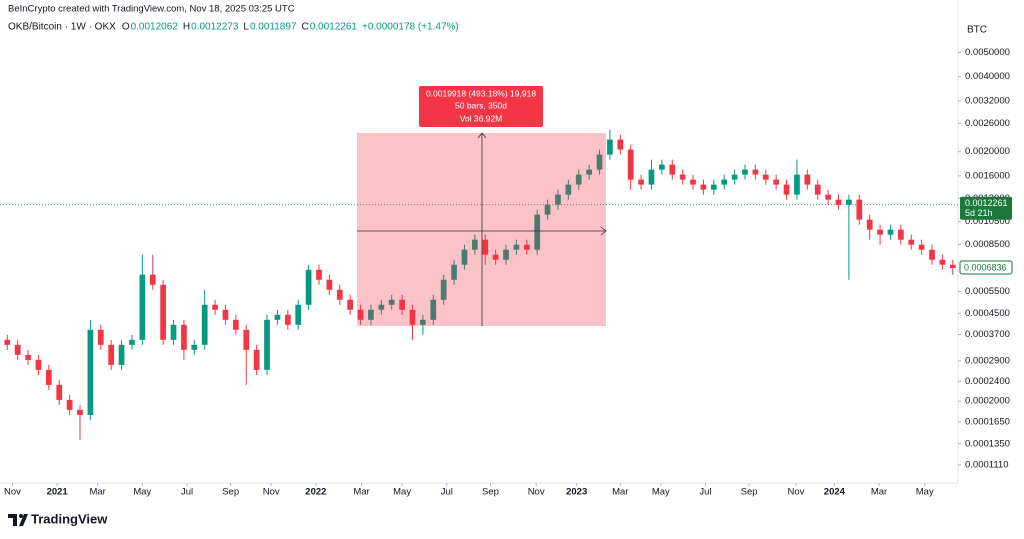  I want to click on change: +0.0000178 (+1.47%), so click(410, 27).